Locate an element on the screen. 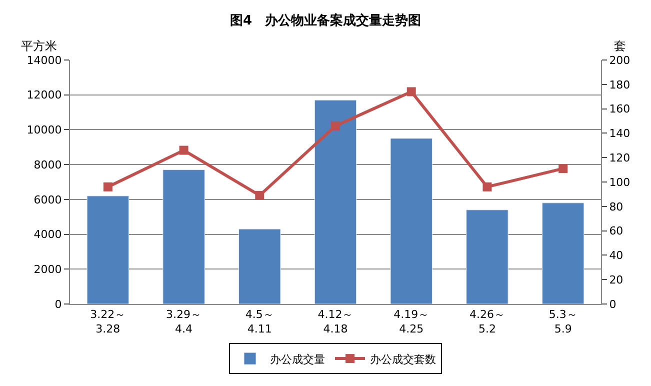 The image size is (651, 386). y-tick-label: 14000 is located at coordinates (44, 60).